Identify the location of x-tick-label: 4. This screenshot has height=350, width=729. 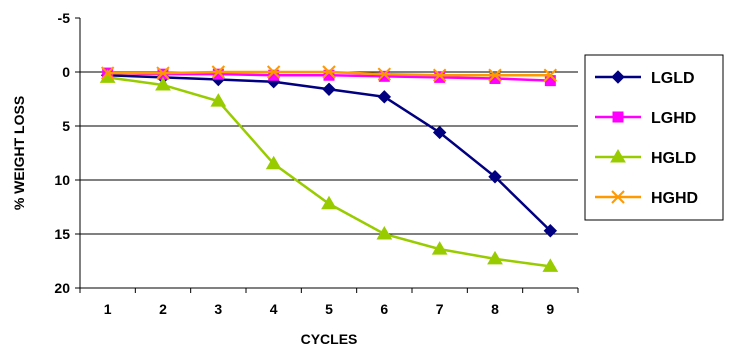
(274, 309).